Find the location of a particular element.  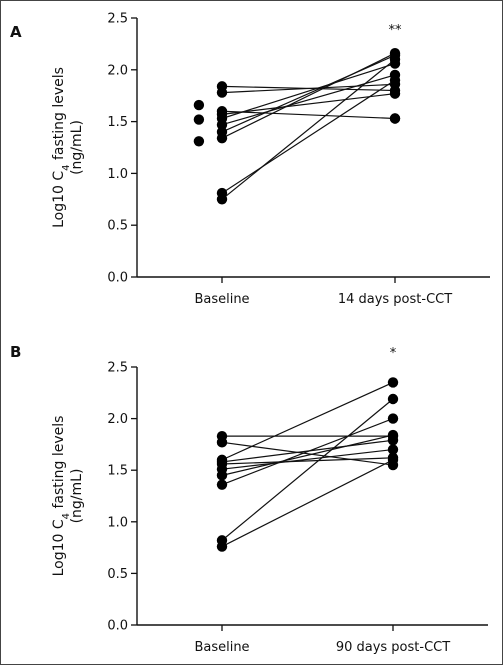

significance-marker: * is located at coordinates (393, 353).